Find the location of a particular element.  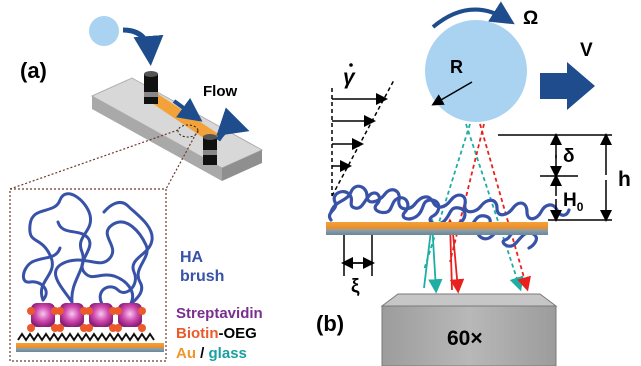

biotin-groups is located at coordinates (86, 319).